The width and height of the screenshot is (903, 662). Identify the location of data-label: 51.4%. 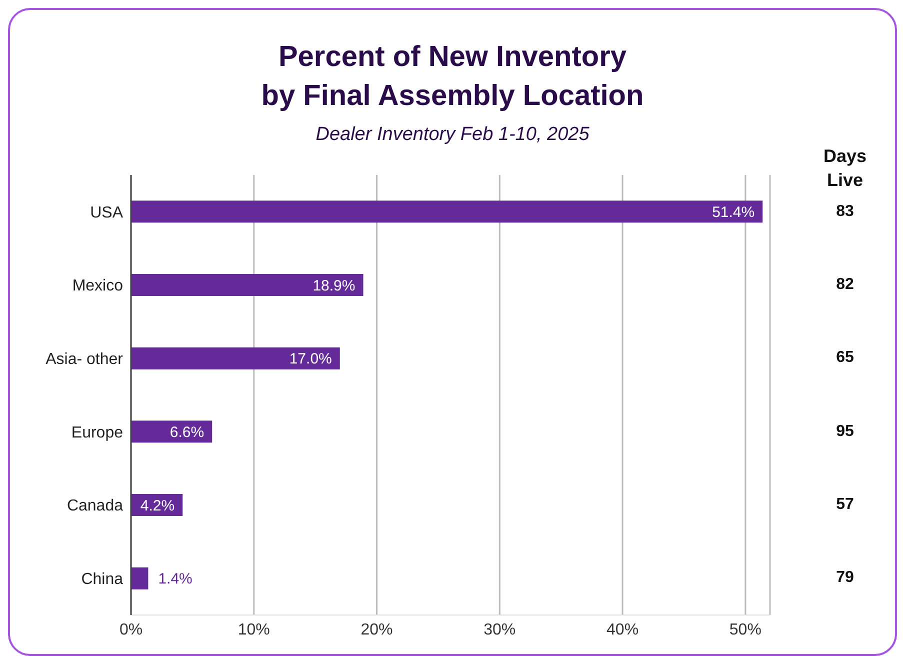
(733, 212).